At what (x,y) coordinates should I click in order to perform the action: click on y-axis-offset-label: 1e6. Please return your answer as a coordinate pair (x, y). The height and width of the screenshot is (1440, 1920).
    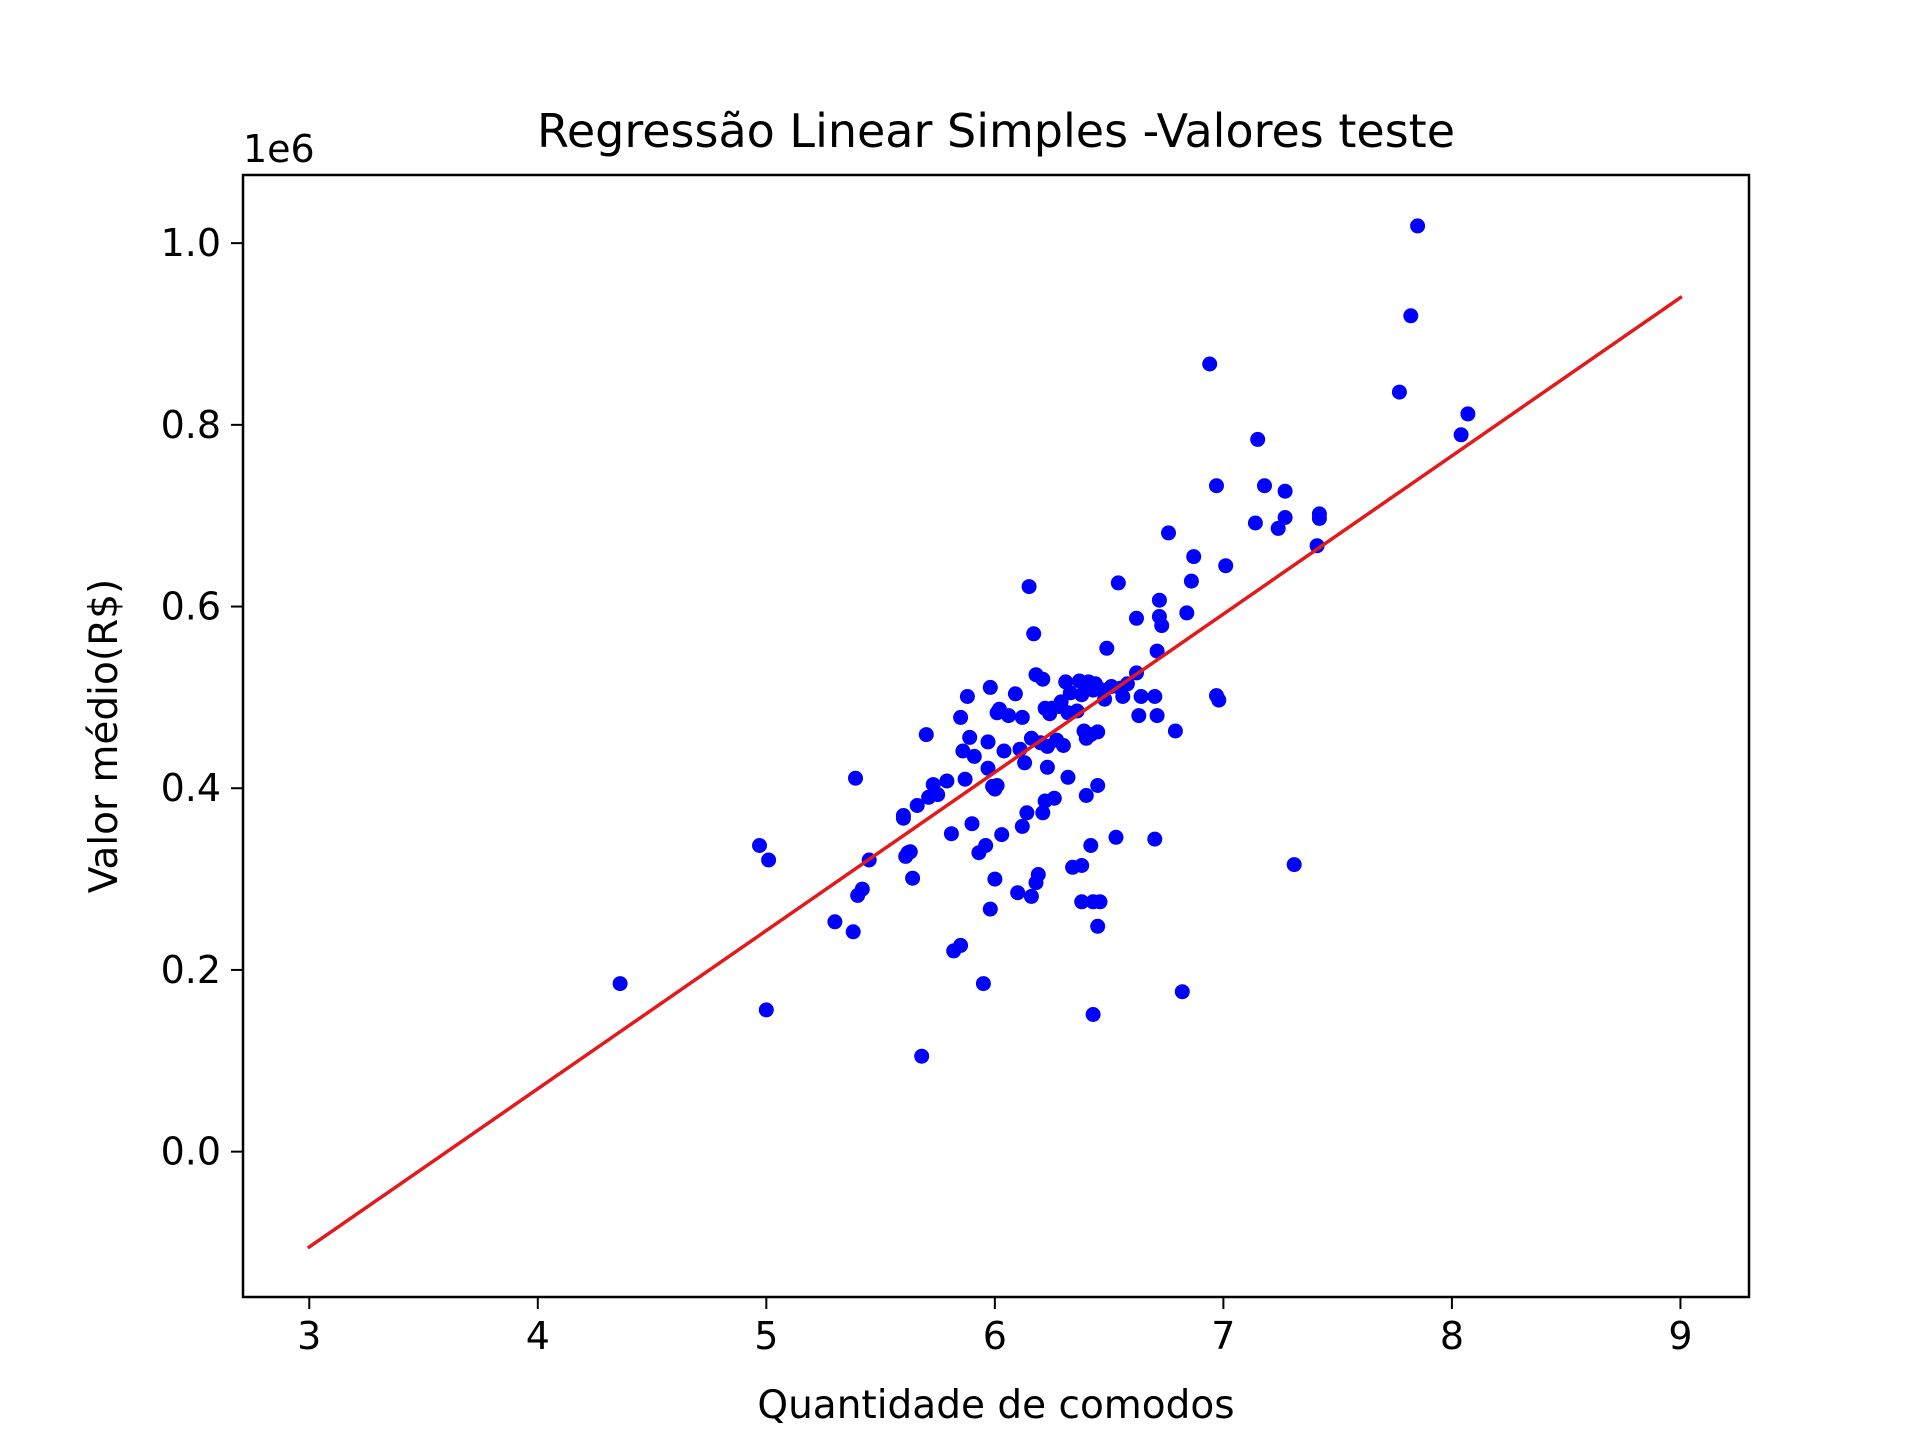
    Looking at the image, I should click on (279, 149).